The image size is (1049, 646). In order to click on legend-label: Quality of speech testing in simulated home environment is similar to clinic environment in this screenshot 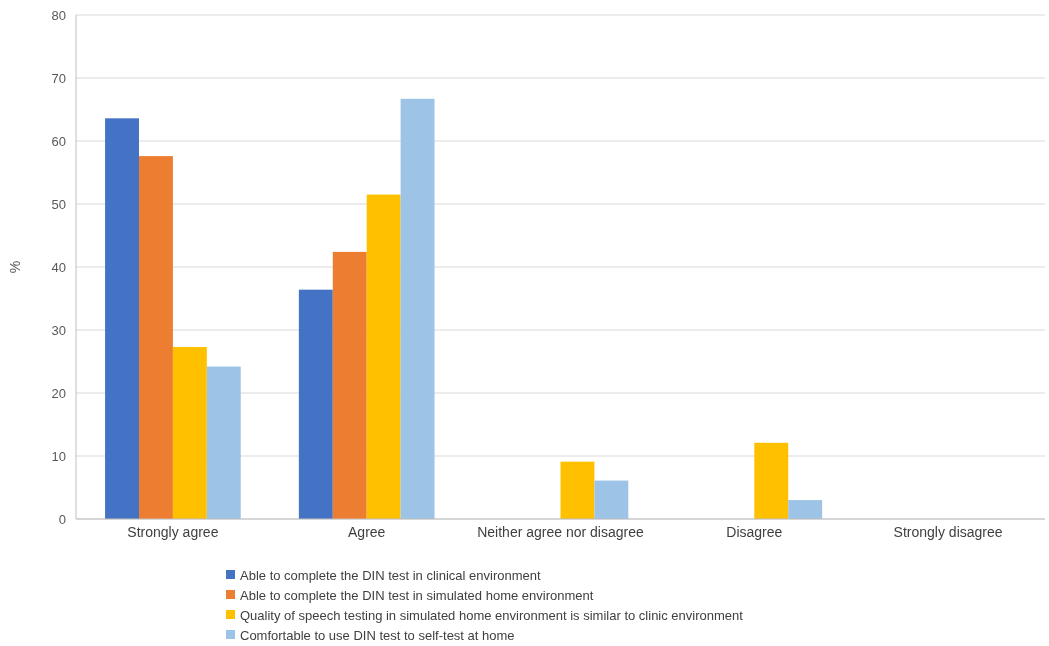, I will do `click(492, 615)`.